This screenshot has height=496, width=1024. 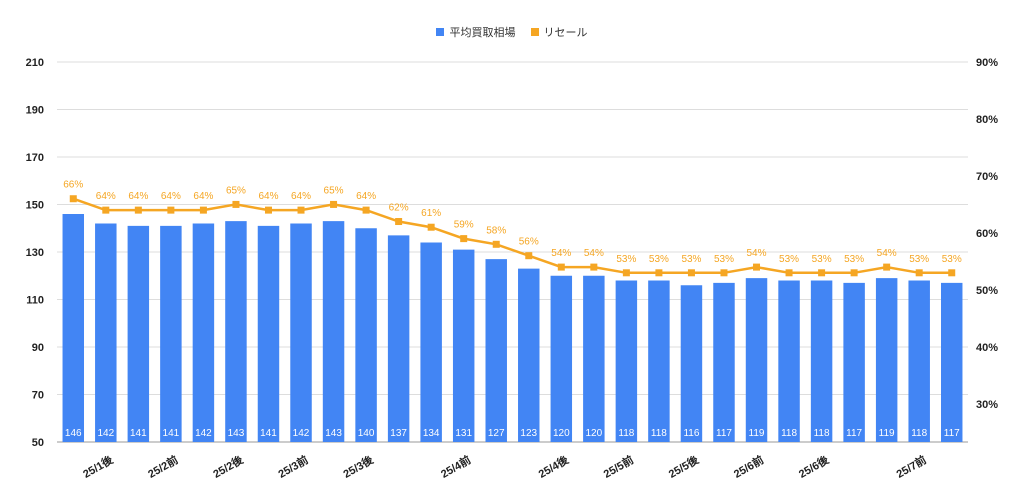 What do you see at coordinates (512, 236) in the screenshot?
I see `resale-line` at bounding box center [512, 236].